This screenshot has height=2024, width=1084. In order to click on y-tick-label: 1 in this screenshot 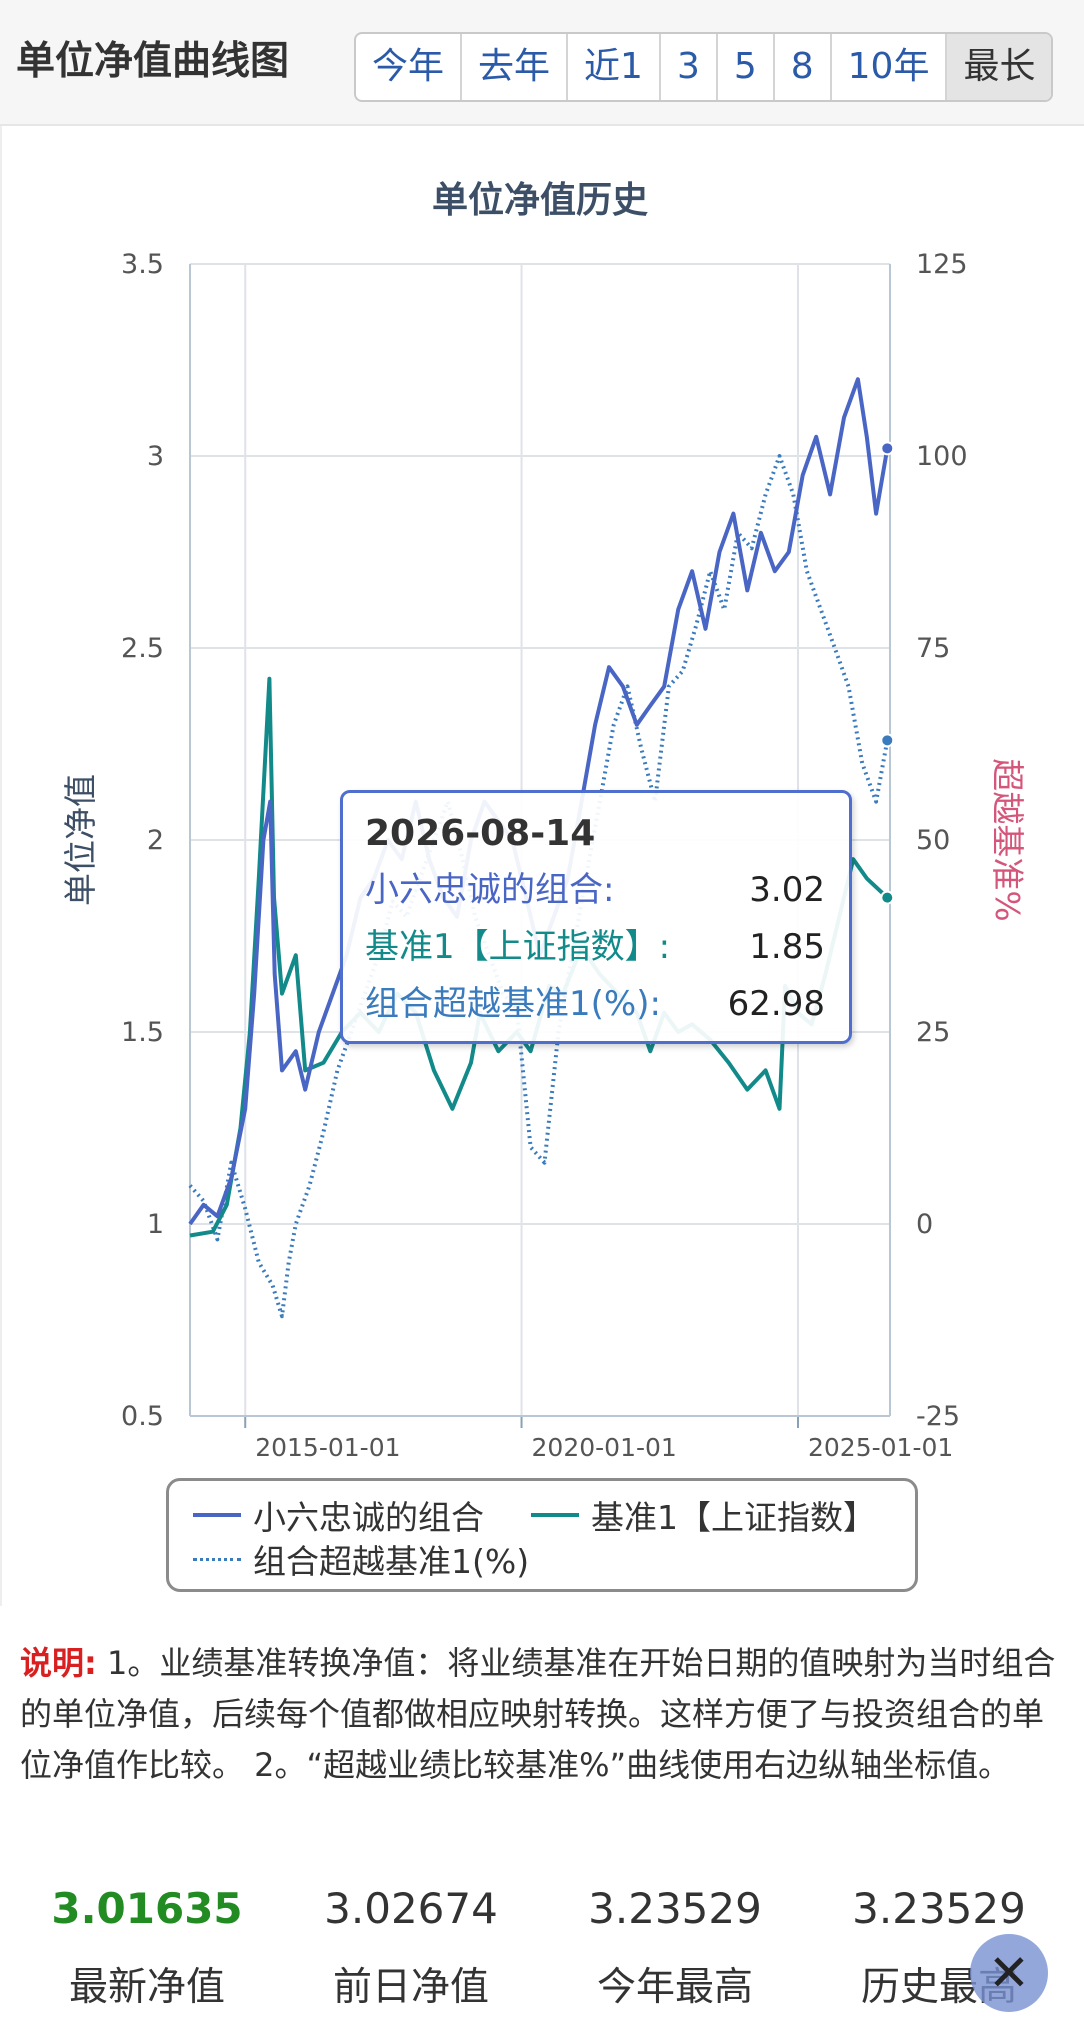, I will do `click(155, 1224)`.